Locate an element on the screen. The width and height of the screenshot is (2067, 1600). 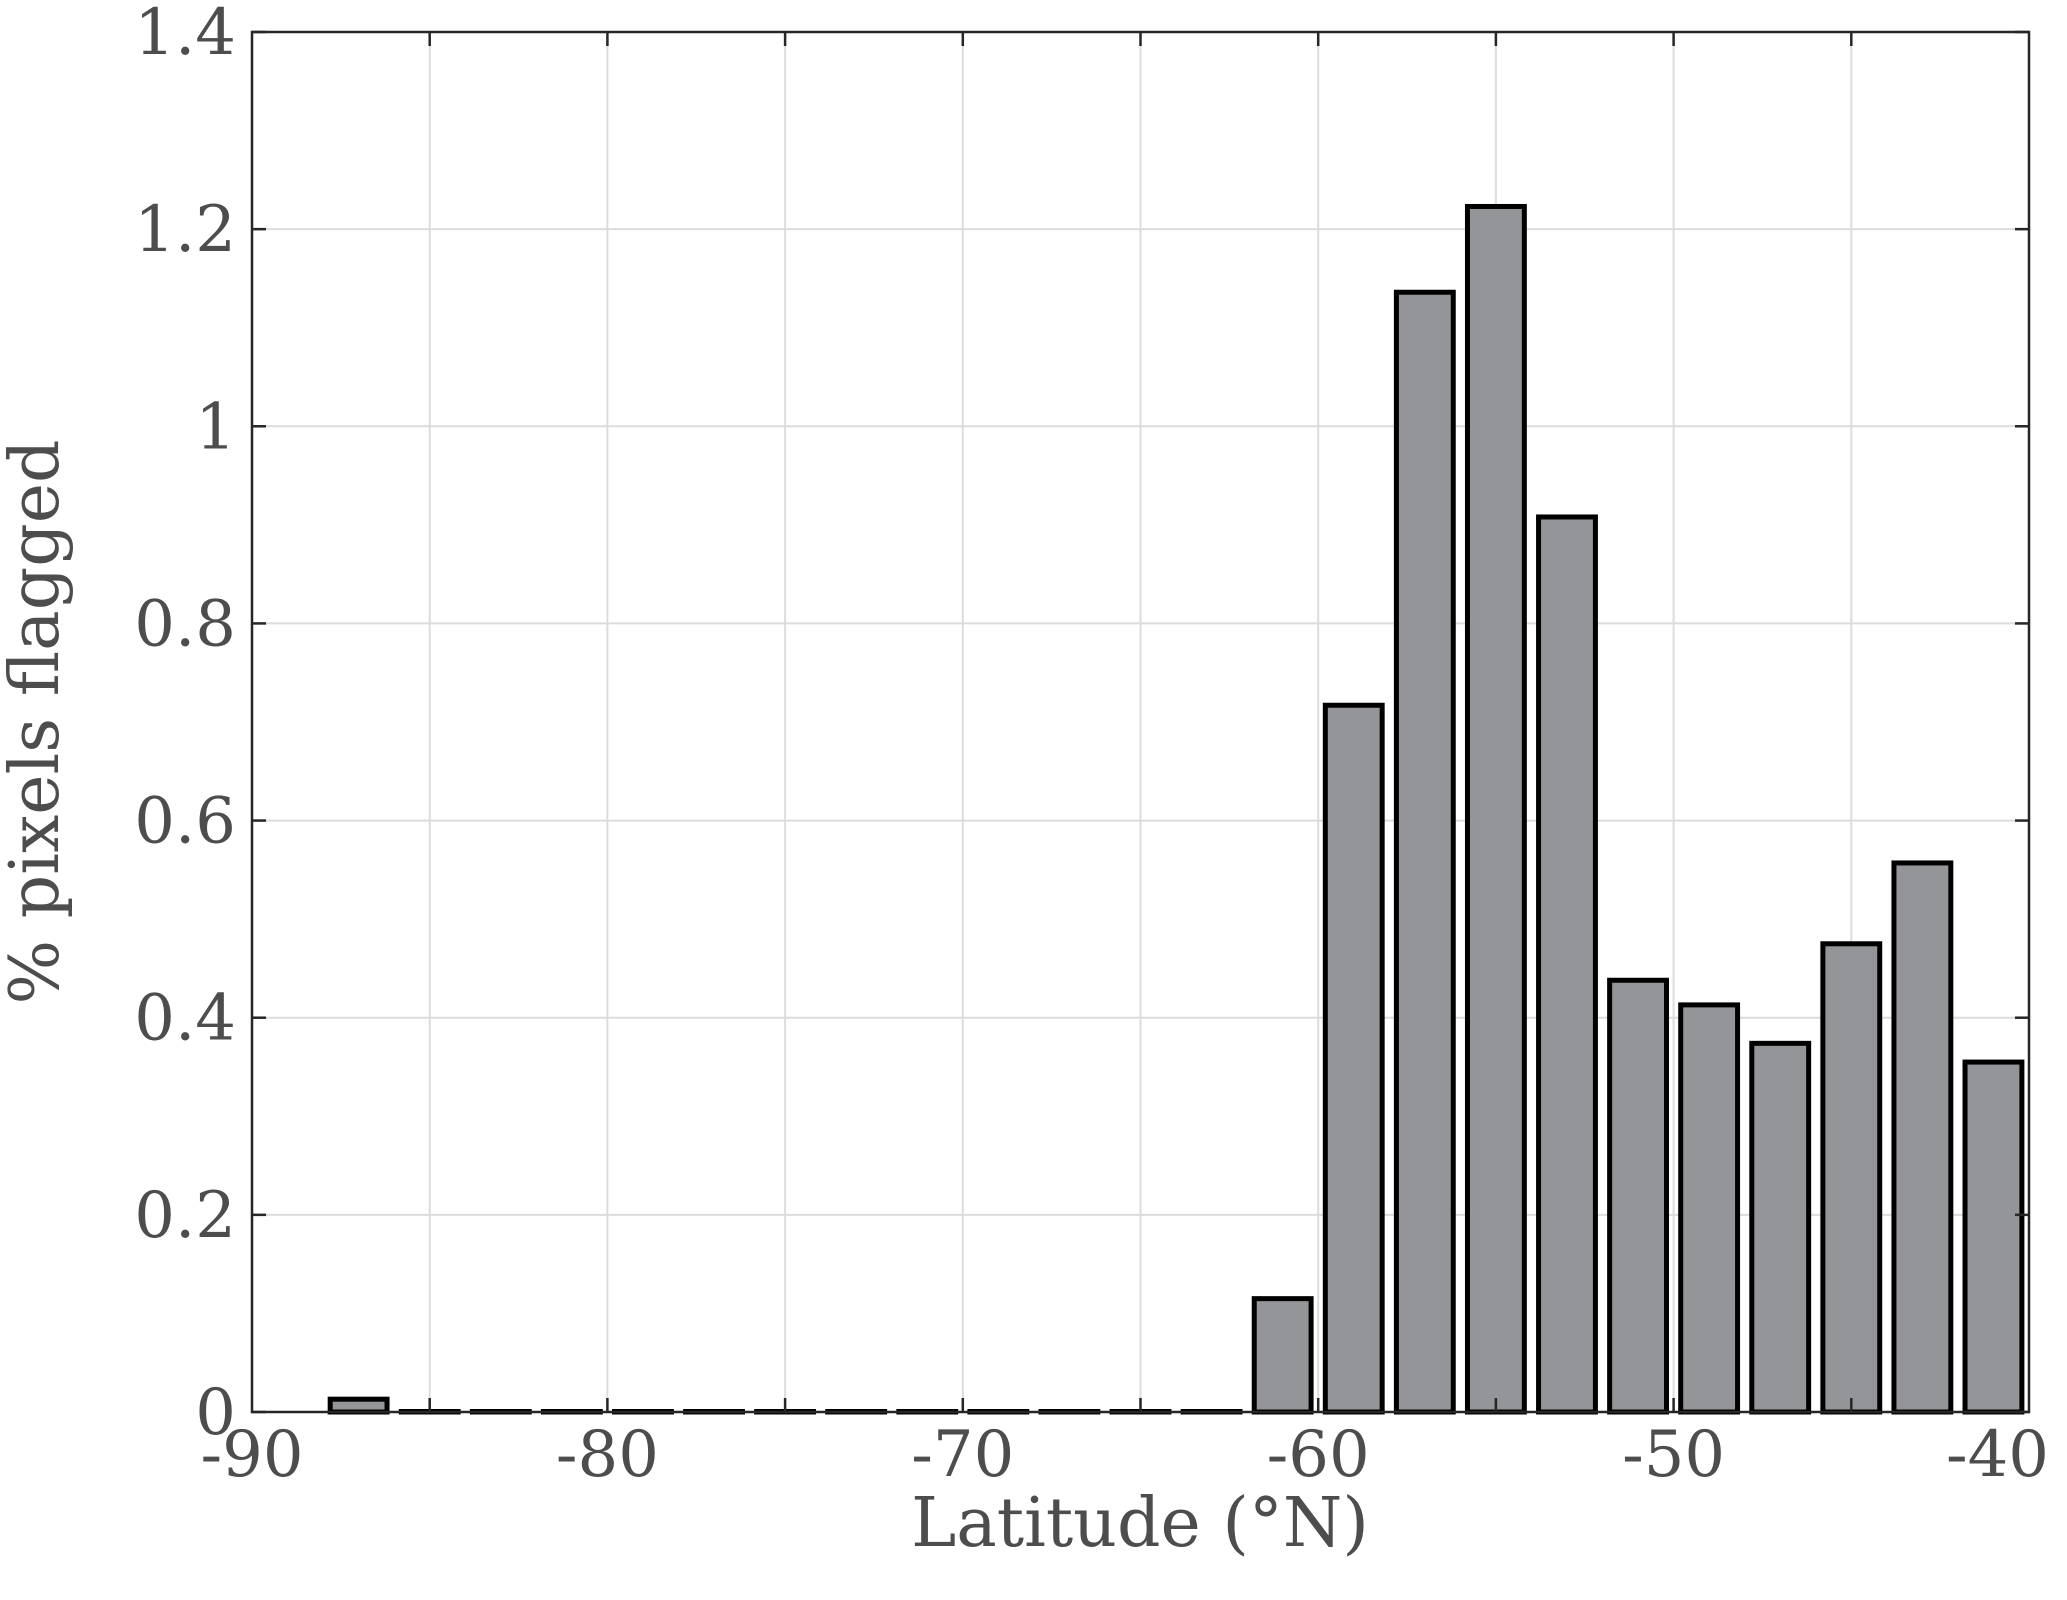
x-axis-title: Latitude (°N) is located at coordinates (1140, 1523).